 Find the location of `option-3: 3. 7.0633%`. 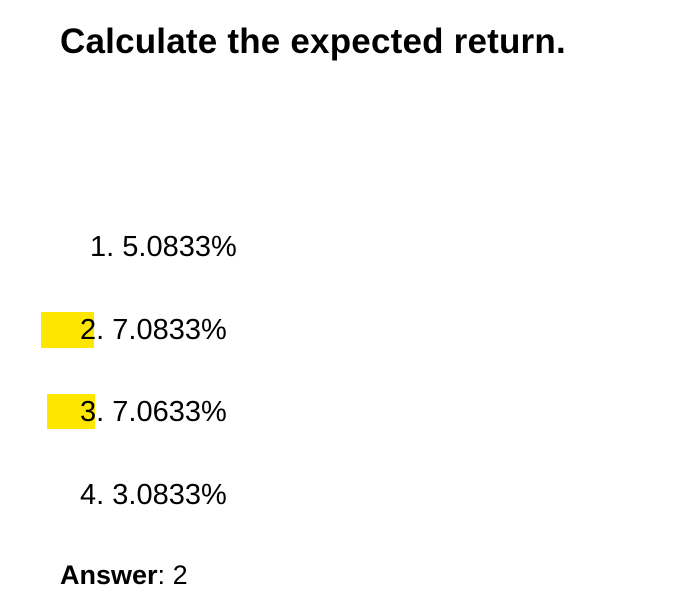

option-3: 3. 7.0633% is located at coordinates (153, 412).